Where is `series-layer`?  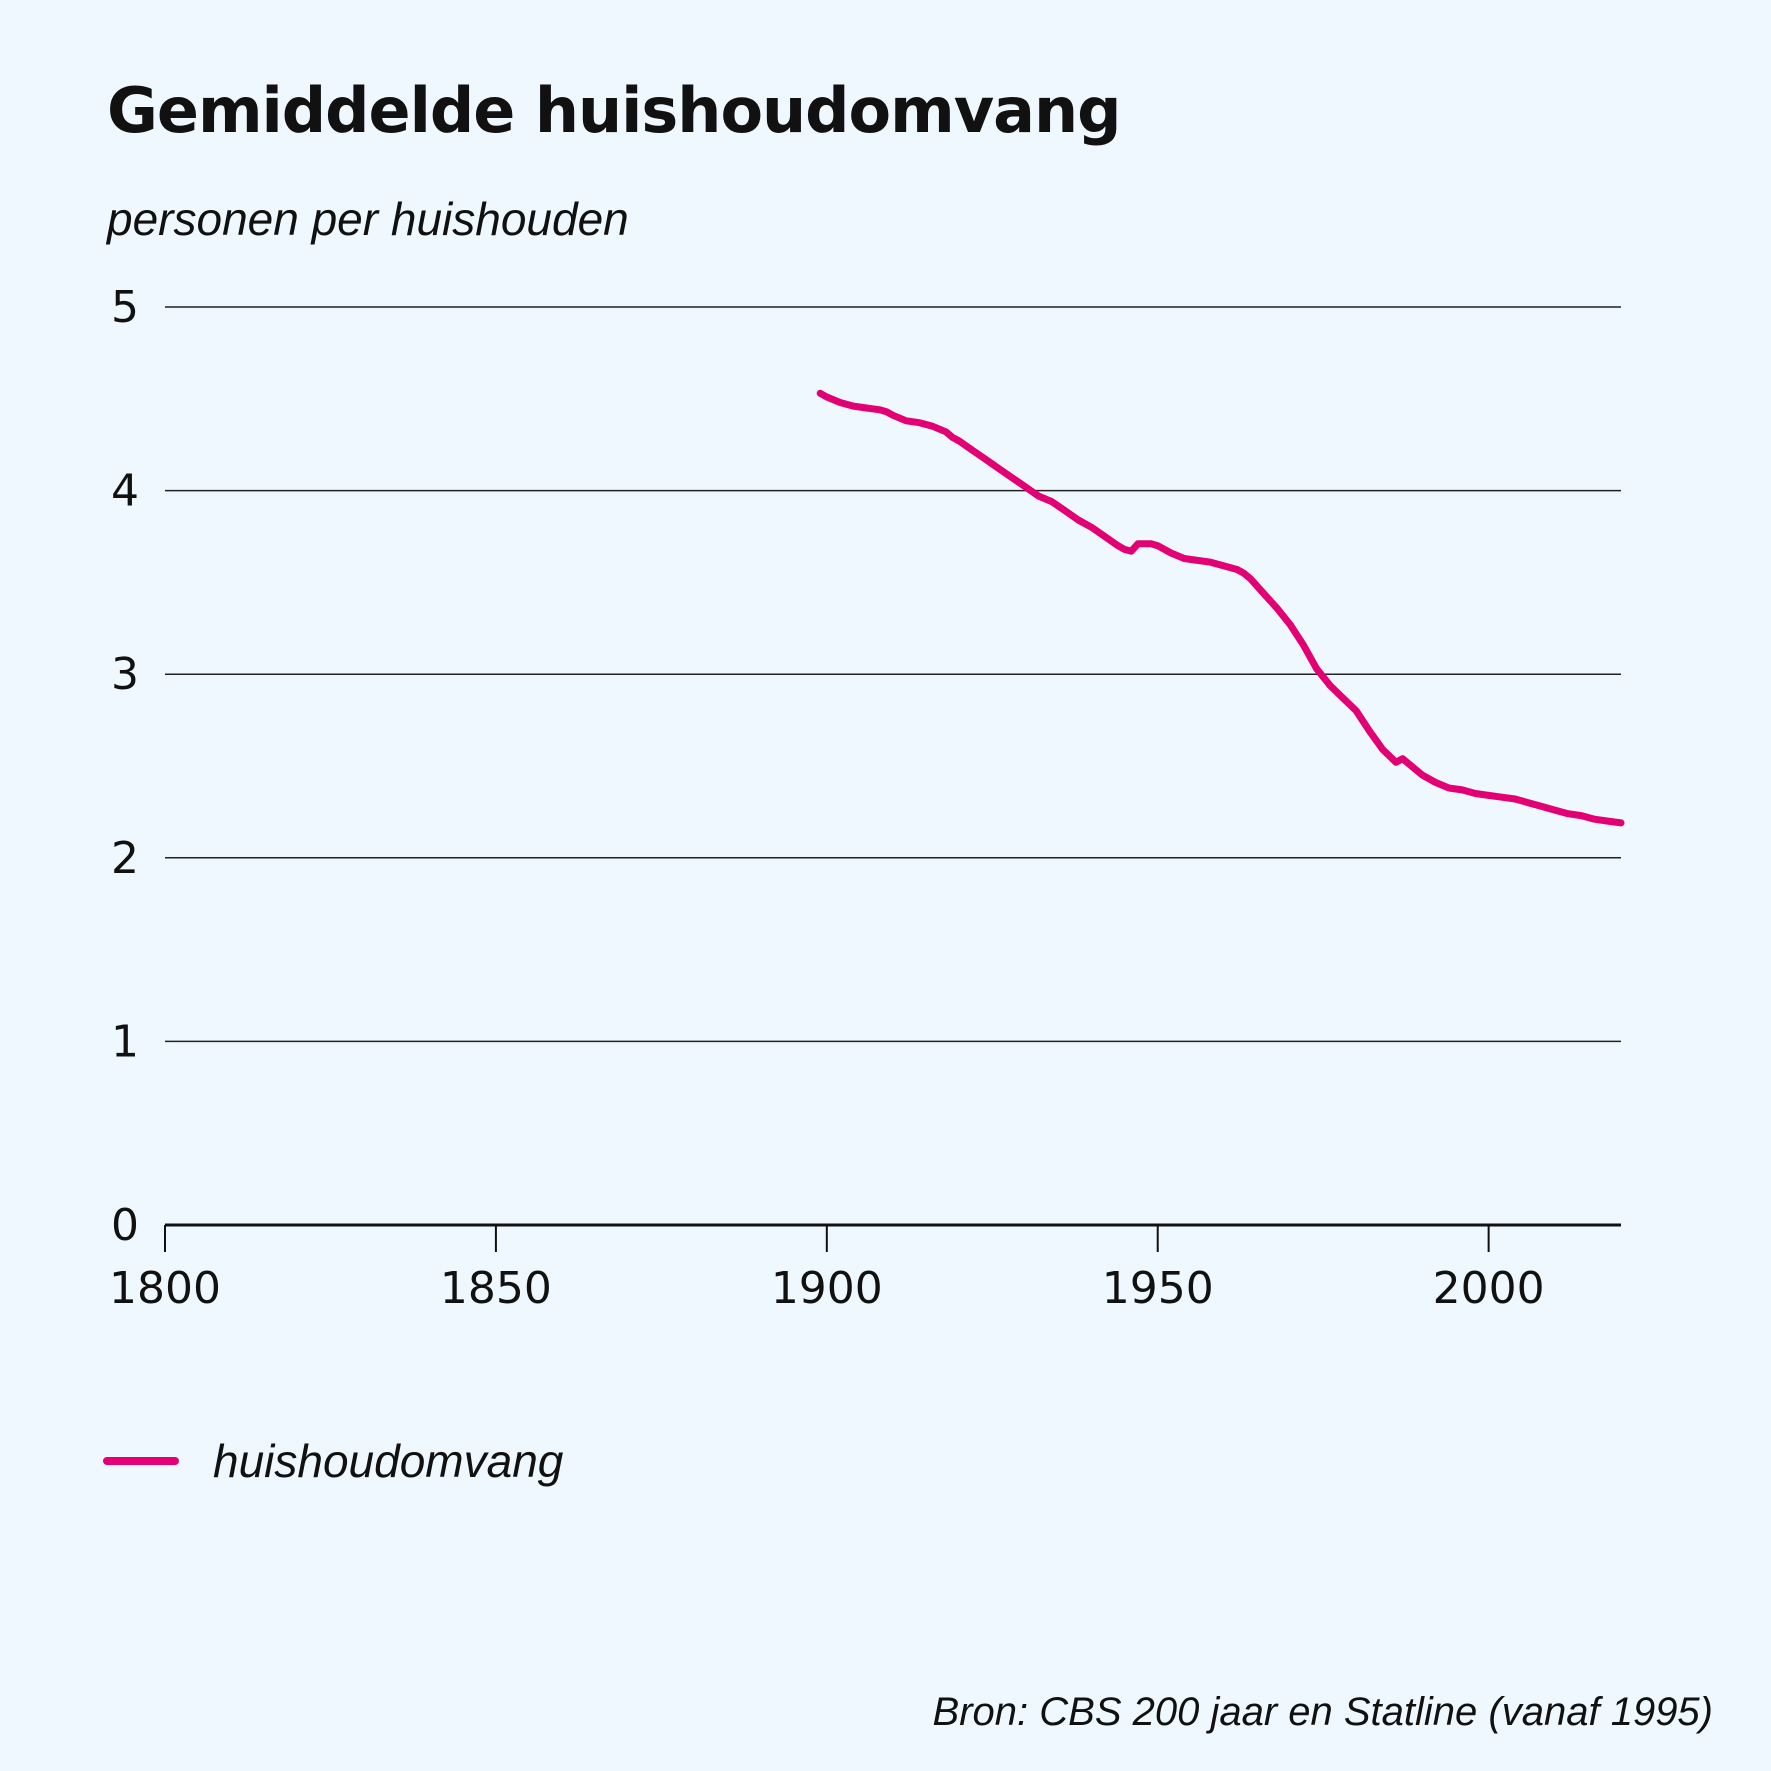 series-layer is located at coordinates (1220, 608).